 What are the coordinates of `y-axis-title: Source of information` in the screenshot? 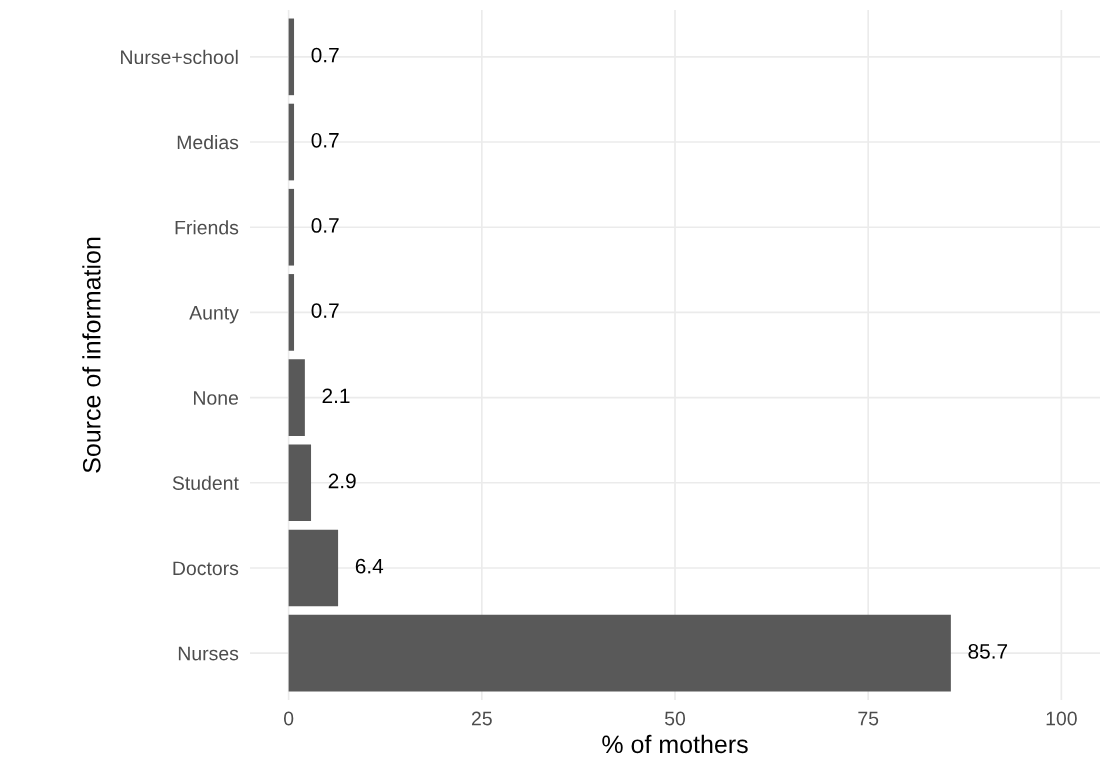 It's located at (91, 355).